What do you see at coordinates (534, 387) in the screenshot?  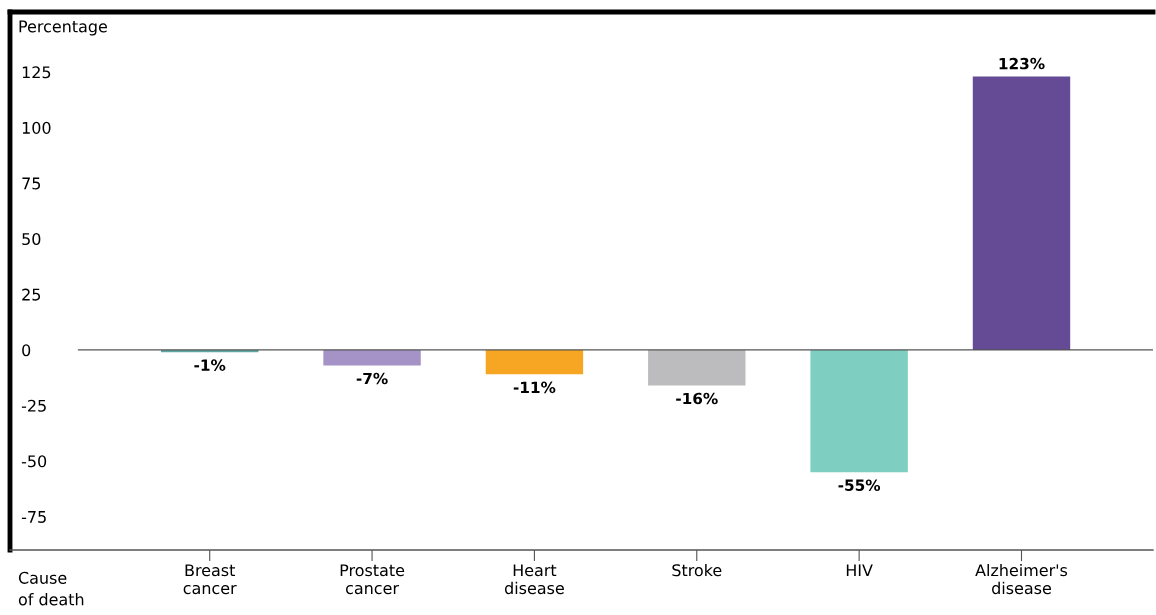 I see `data-label: -11%` at bounding box center [534, 387].